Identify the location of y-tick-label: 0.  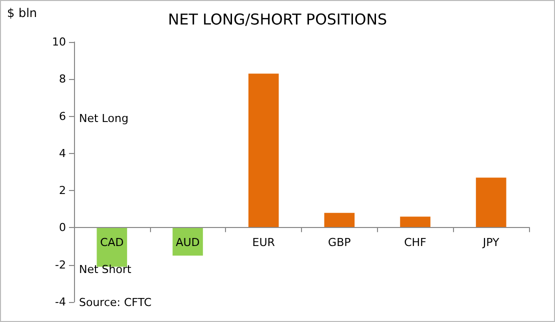
(62, 227).